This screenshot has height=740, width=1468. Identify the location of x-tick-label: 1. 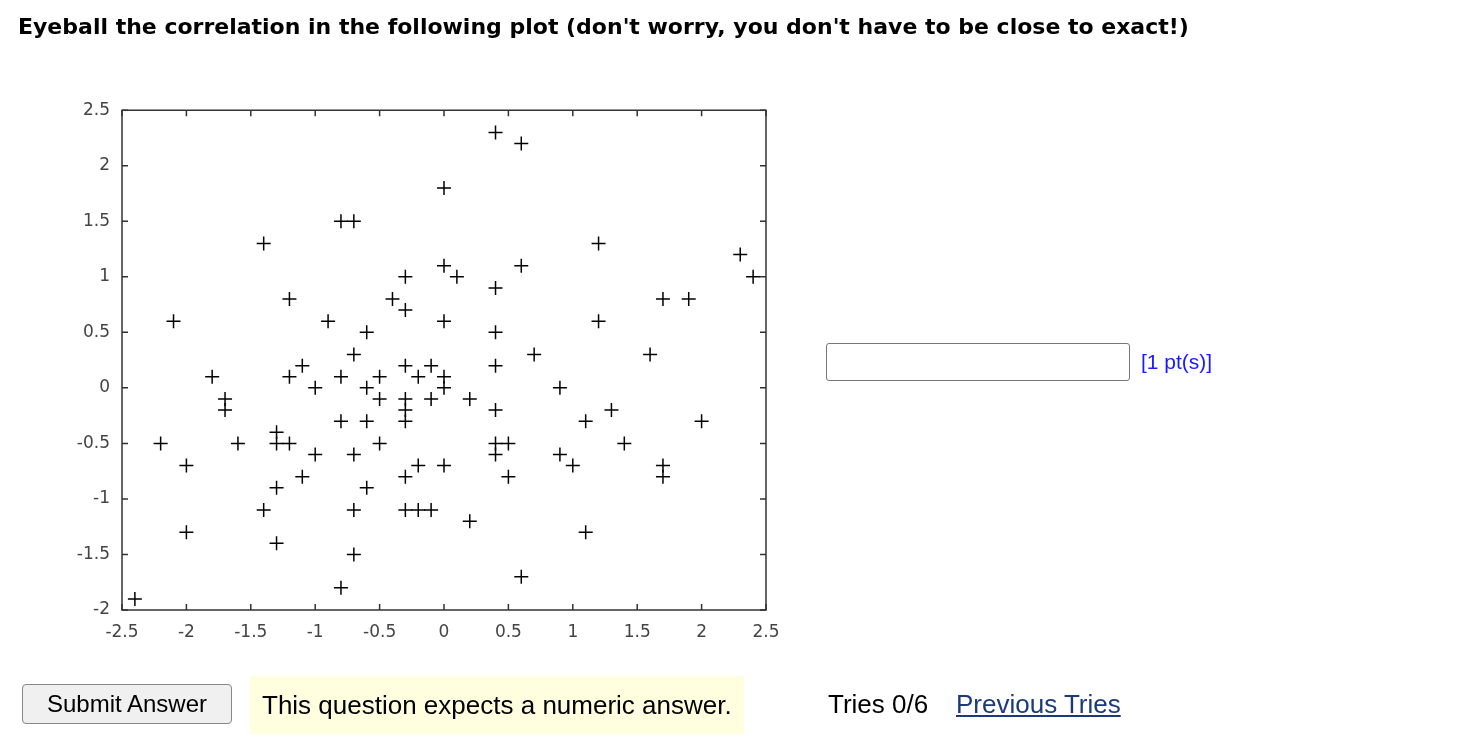
(573, 630).